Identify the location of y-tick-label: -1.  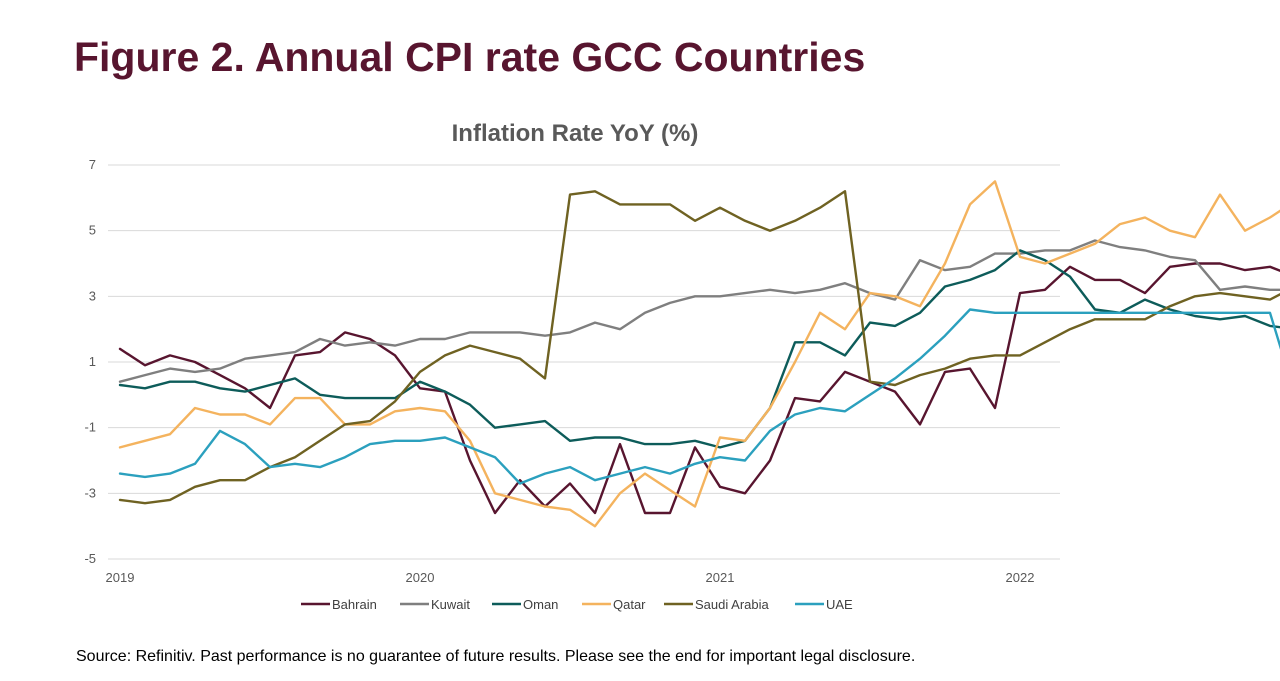
(90, 427).